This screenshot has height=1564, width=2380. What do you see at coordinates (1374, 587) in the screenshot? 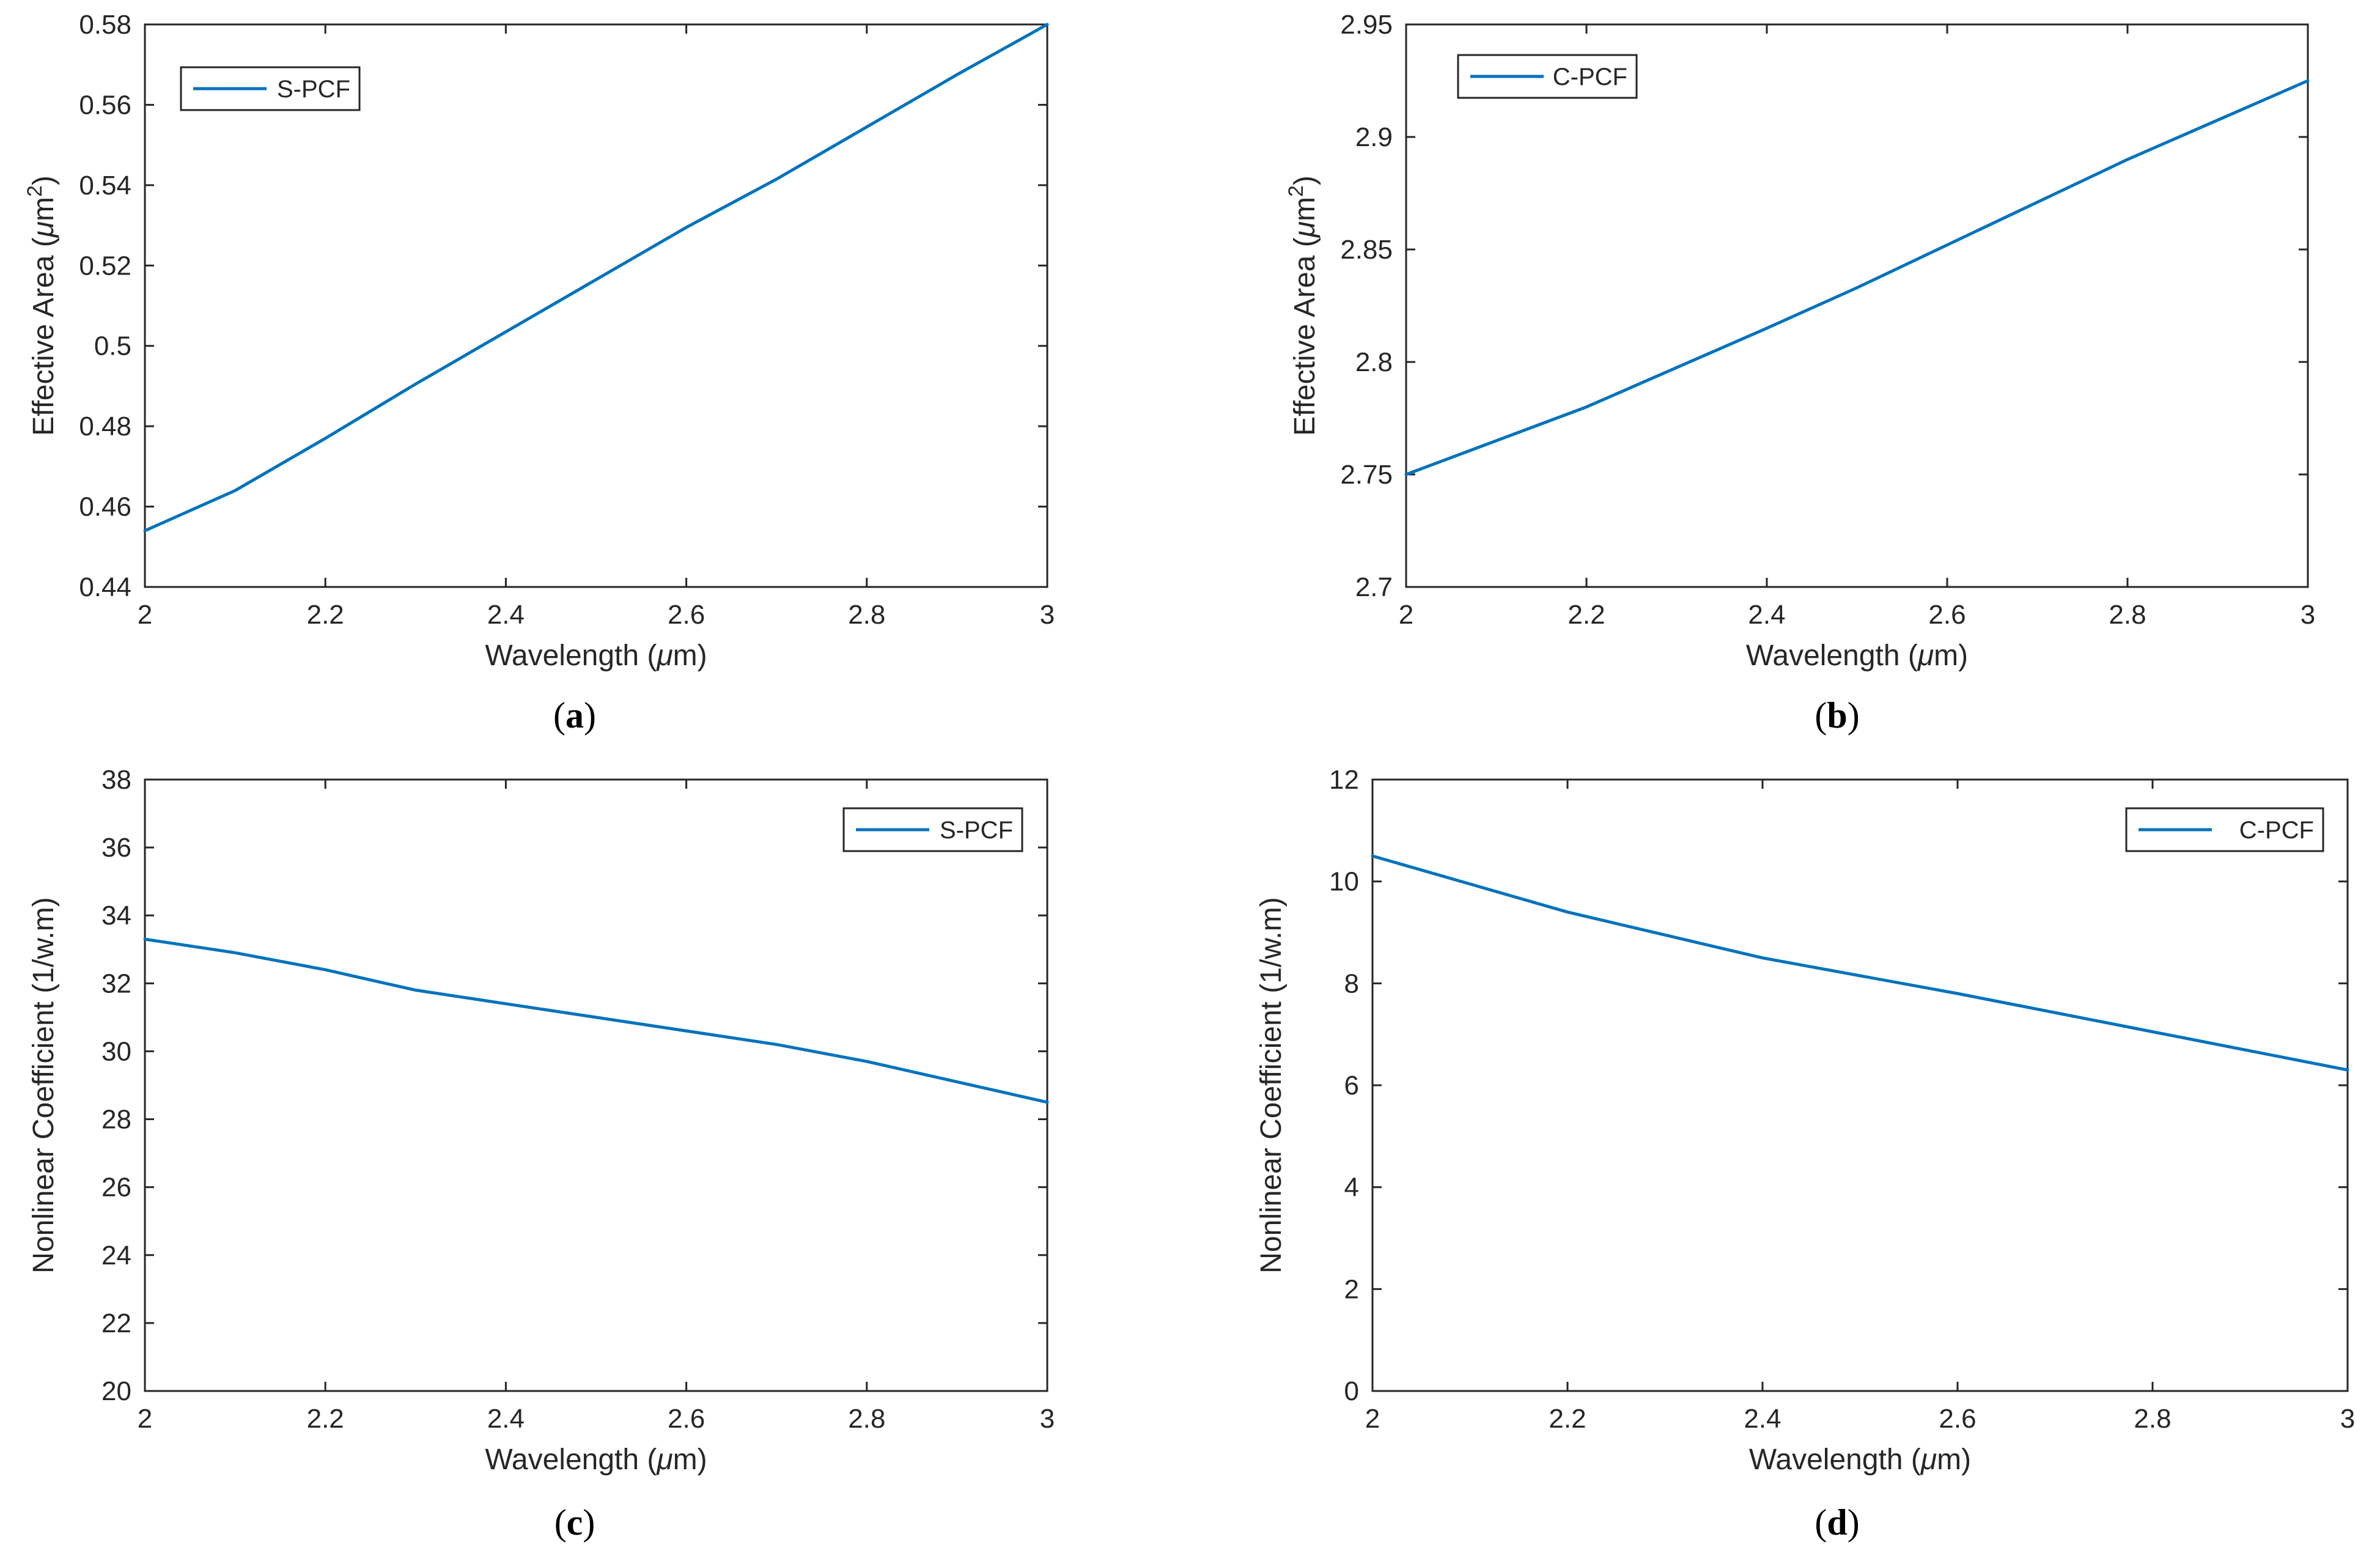
I see `y-tick-label: 2.7` at bounding box center [1374, 587].